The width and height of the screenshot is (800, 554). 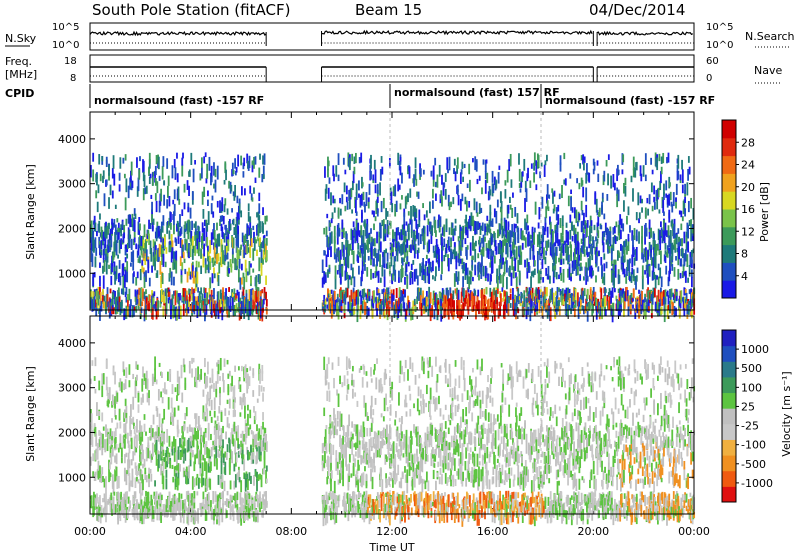 I want to click on date-title: 04/Dec/2014, so click(x=637, y=10).